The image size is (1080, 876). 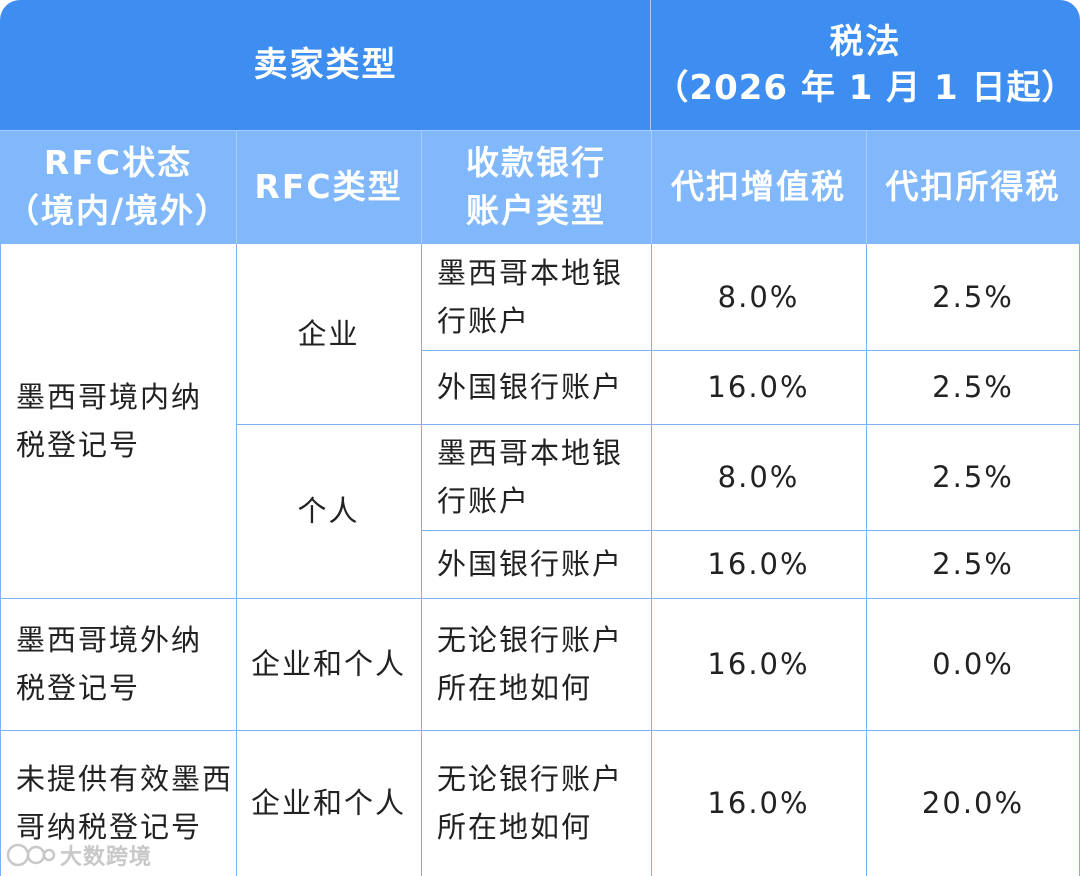 I want to click on row-4-income: 2.5%, so click(x=973, y=564).